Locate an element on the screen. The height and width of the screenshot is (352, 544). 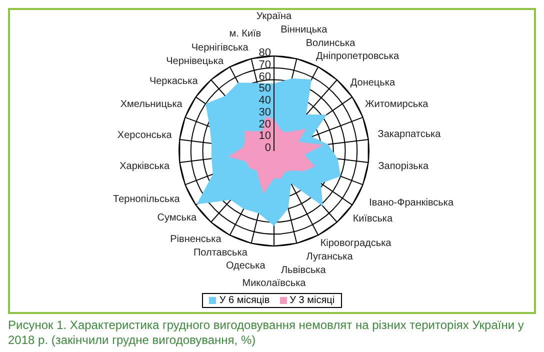
spoke-label: Волинська is located at coordinates (331, 43).